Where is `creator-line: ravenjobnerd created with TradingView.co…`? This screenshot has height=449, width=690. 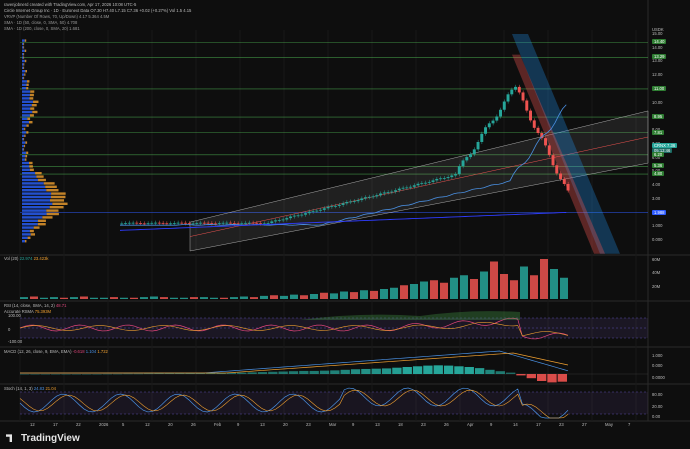 creator-line: ravenjobnerd created with TradingView.co… is located at coordinates (70, 4).